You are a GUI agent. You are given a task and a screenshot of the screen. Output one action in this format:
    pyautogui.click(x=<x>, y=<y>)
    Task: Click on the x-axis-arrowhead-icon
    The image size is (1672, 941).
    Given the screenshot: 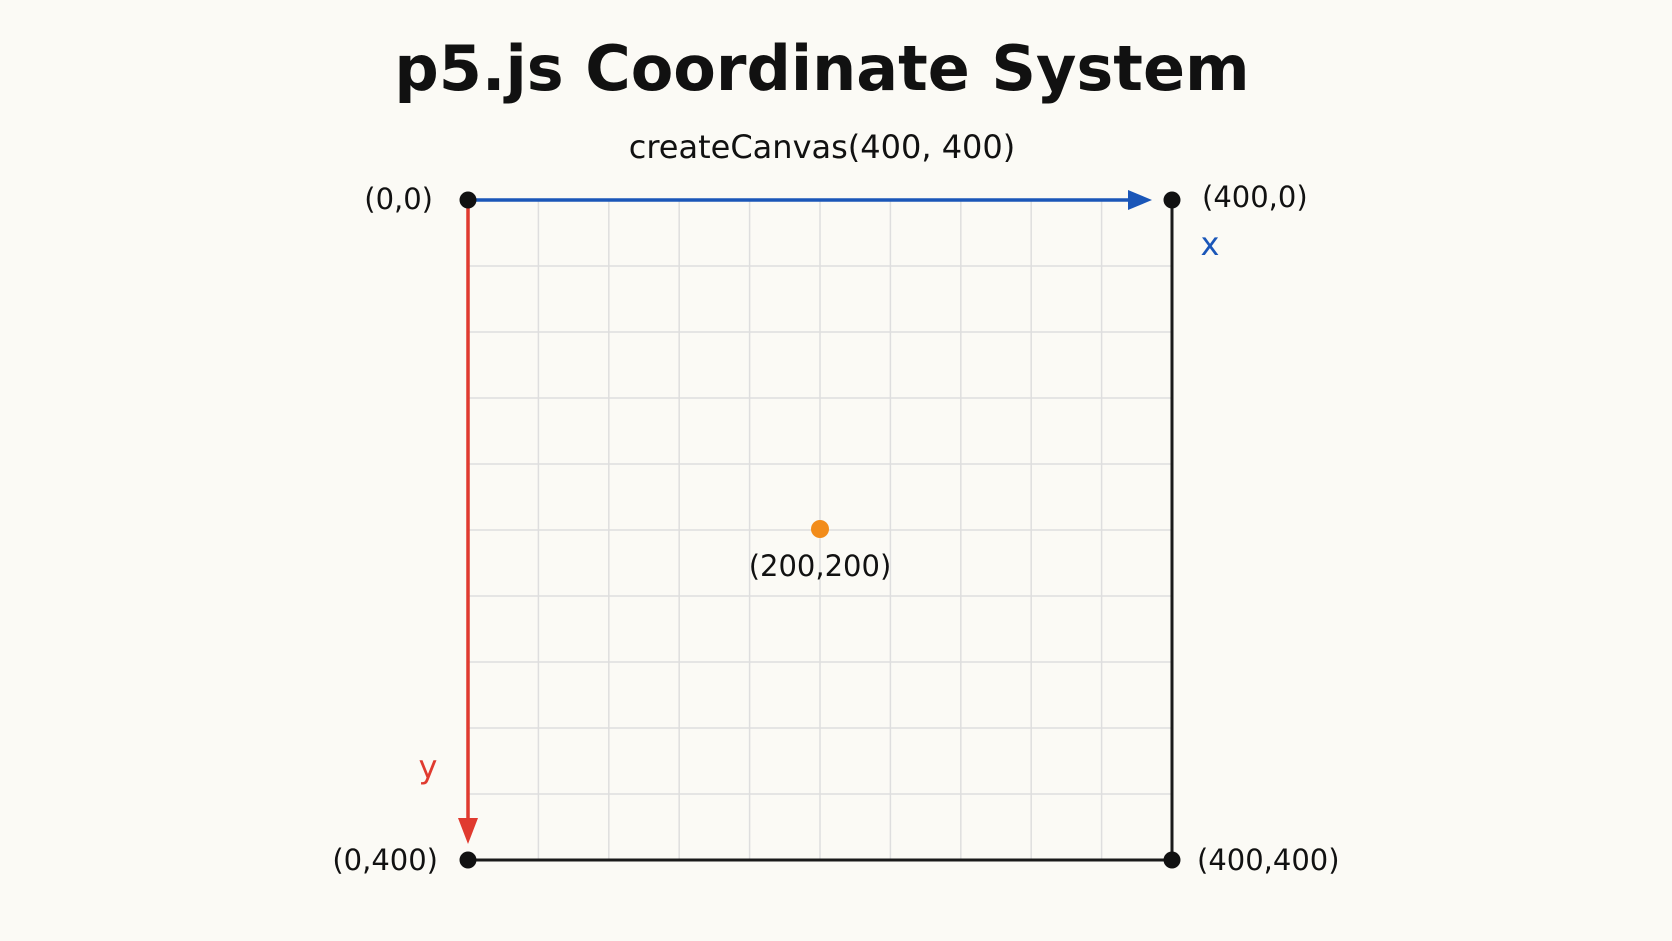 What is the action you would take?
    pyautogui.click(x=1140, y=200)
    